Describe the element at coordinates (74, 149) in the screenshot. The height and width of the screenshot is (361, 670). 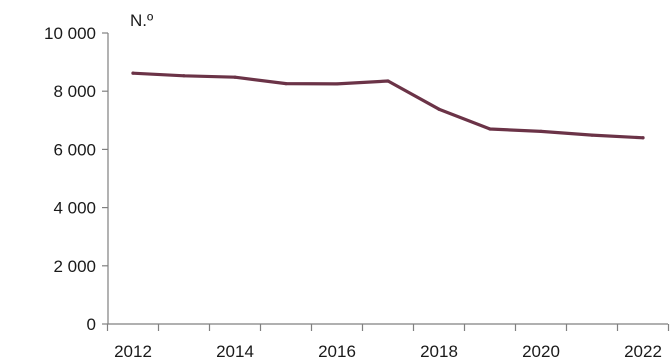
I see `y-tick-label: 6 000` at that location.